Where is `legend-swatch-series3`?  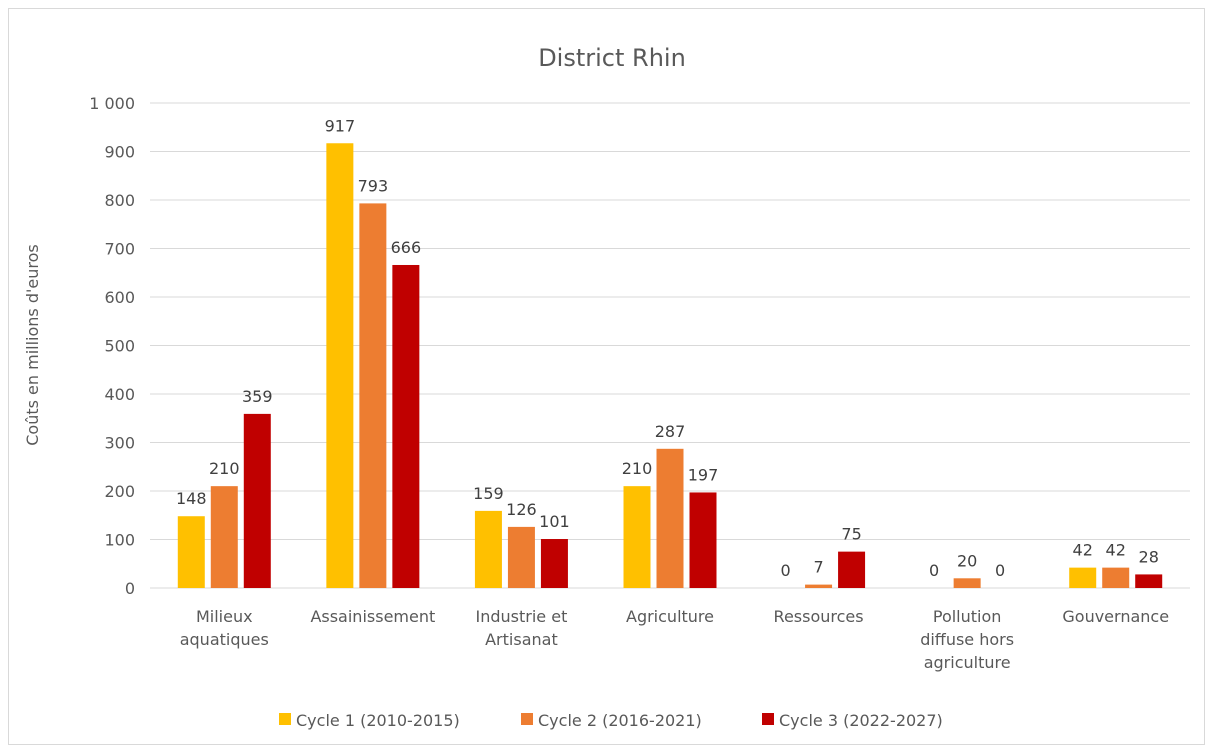
legend-swatch-series3 is located at coordinates (768, 719).